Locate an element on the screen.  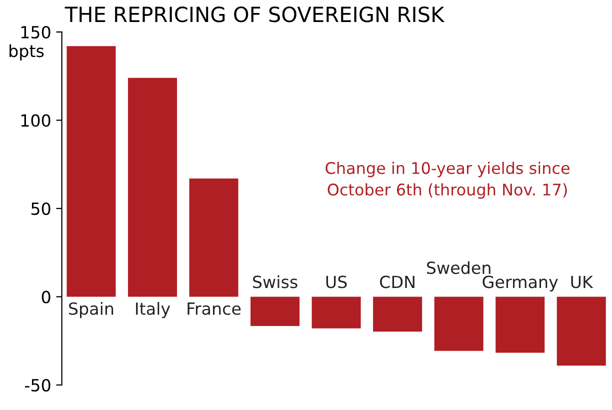
y-tick-label: -50 is located at coordinates (37, 385).